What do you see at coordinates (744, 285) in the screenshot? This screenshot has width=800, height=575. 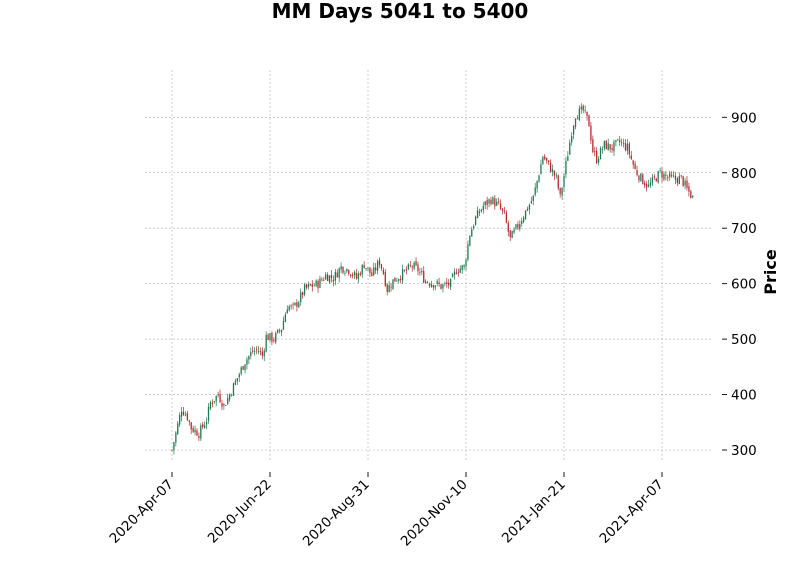 I see `y-tick-label: 600` at bounding box center [744, 285].